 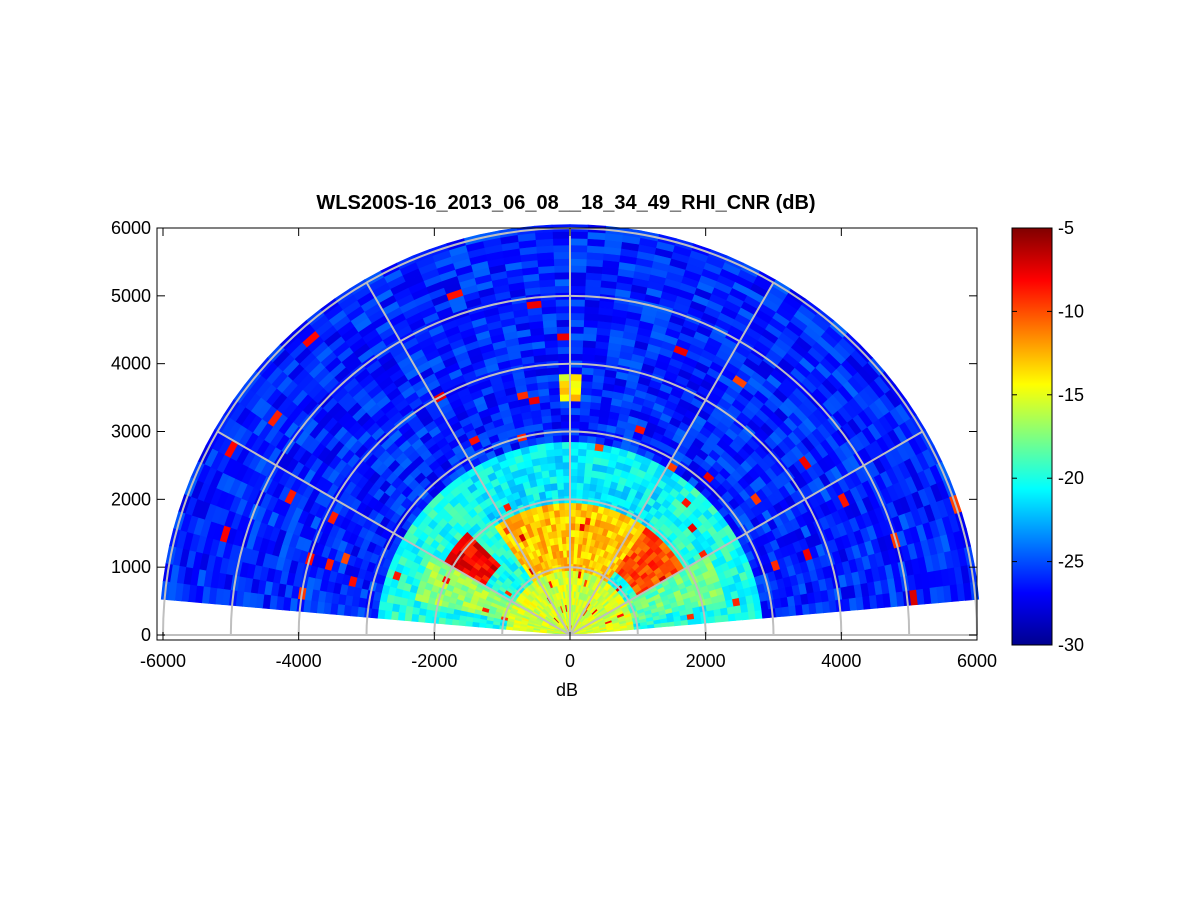 What do you see at coordinates (567, 690) in the screenshot?
I see `x-axis-label: dB` at bounding box center [567, 690].